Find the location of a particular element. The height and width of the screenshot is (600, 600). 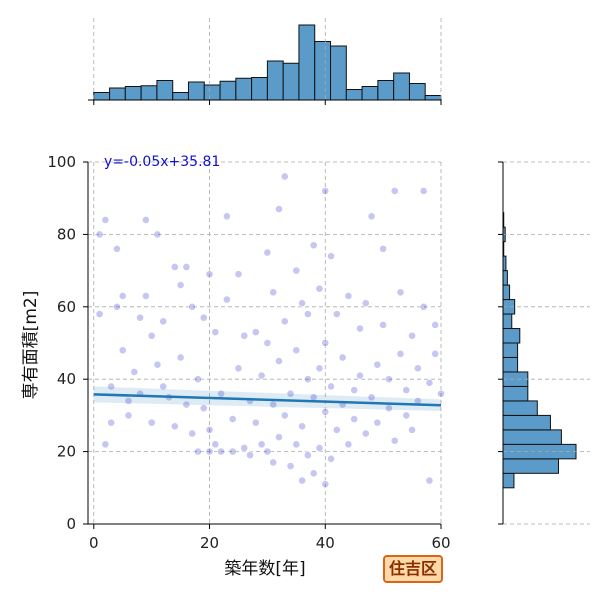

x-axis-label: 築年数[年] is located at coordinates (264, 569).